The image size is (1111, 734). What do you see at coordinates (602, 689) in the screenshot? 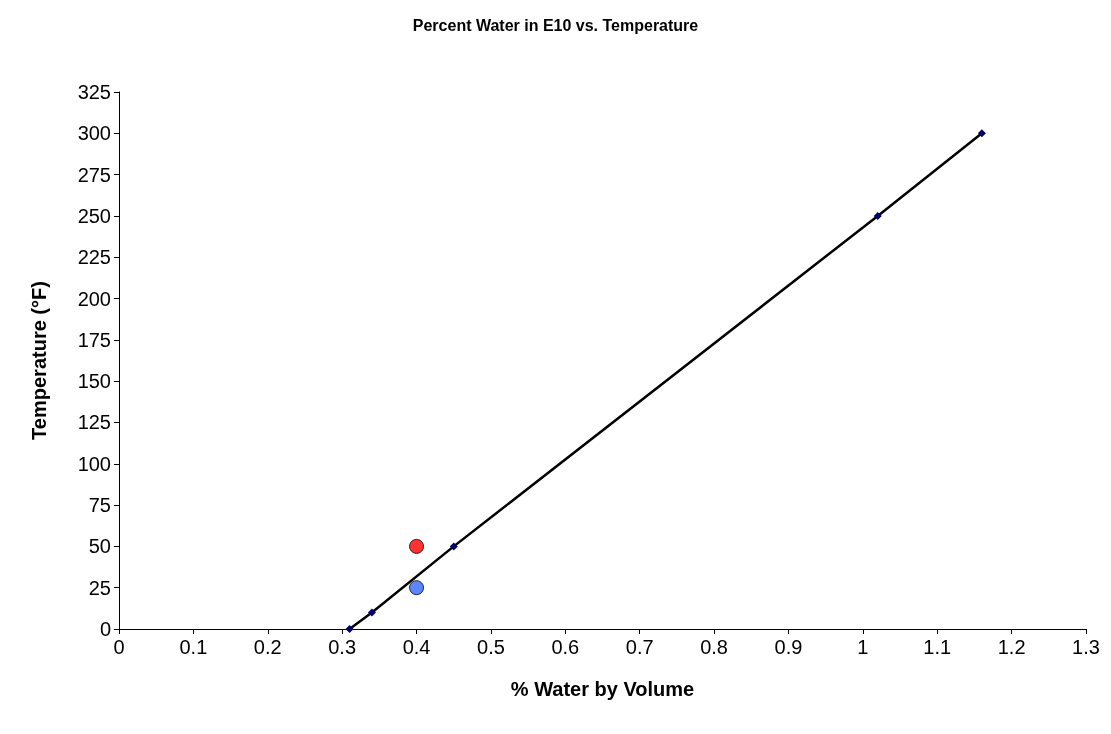
I see `x-axis-title: % Water by Volume` at bounding box center [602, 689].